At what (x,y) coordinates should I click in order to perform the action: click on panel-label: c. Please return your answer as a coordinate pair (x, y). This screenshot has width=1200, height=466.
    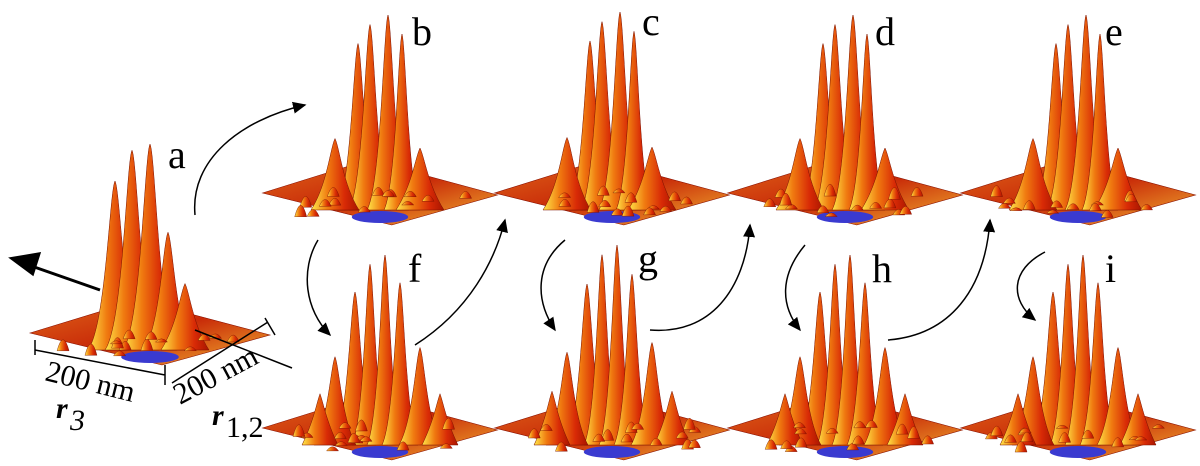
    Looking at the image, I should click on (651, 22).